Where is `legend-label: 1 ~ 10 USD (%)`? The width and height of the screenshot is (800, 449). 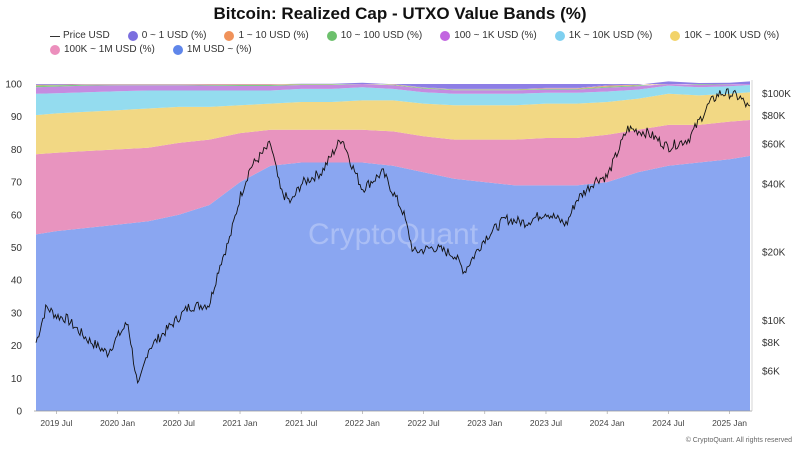 legend-label: 1 ~ 10 USD (%) is located at coordinates (273, 35).